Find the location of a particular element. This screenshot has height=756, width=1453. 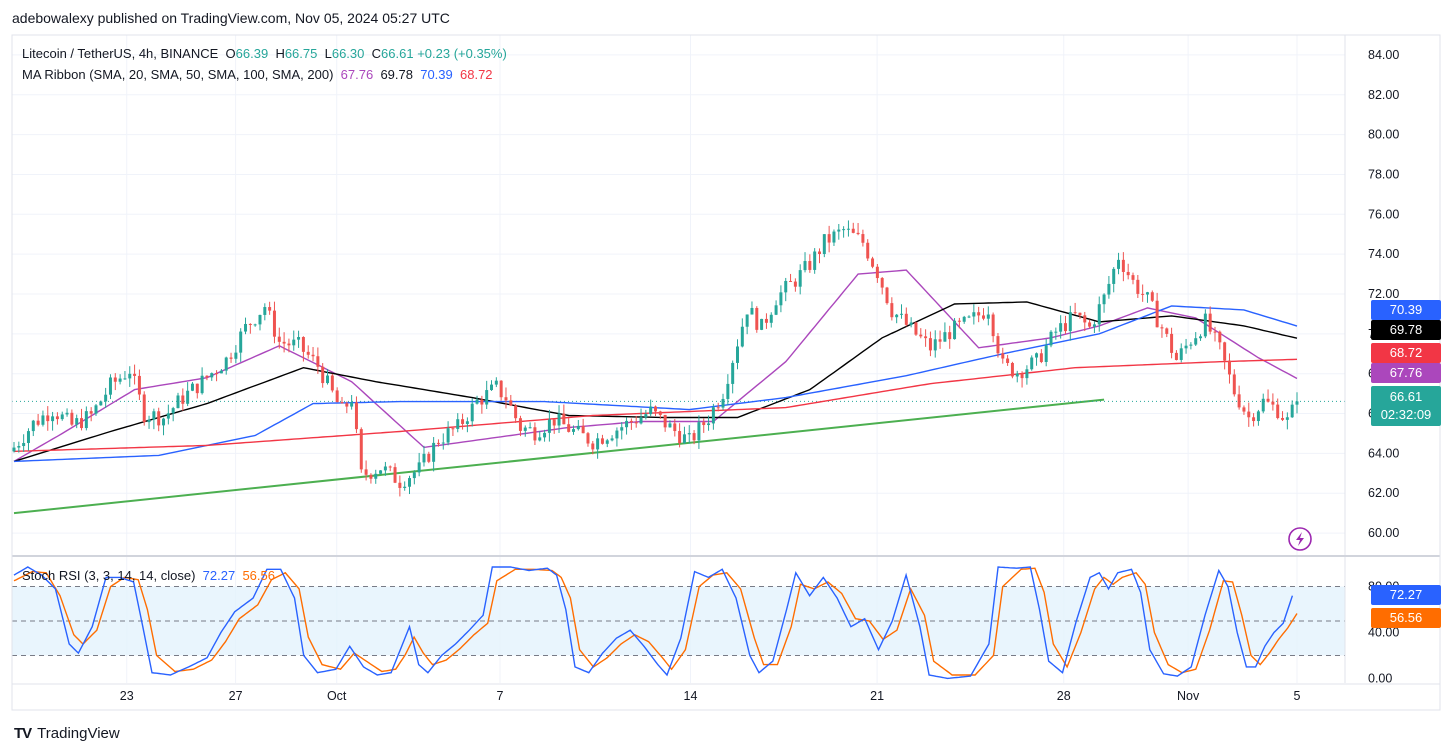

price-tick-label: 82.00 is located at coordinates (1383, 95).